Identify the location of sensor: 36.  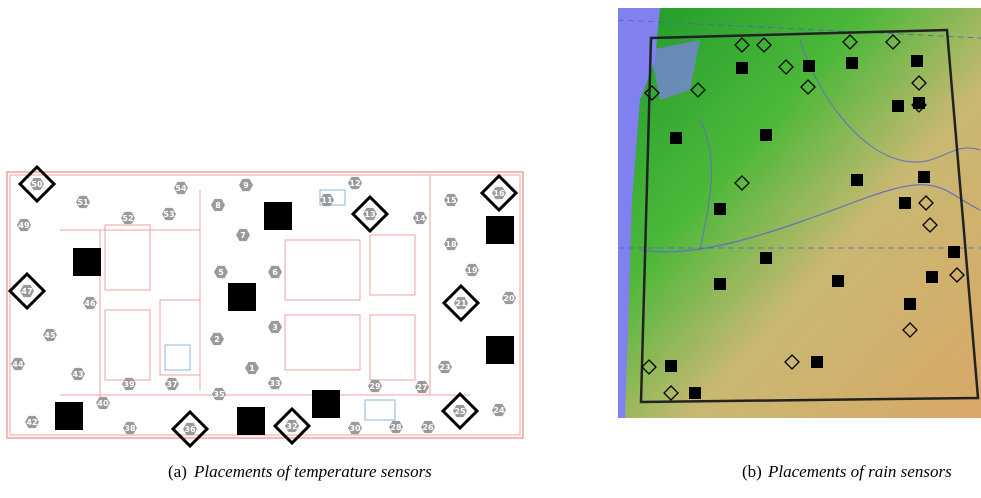
(190, 429).